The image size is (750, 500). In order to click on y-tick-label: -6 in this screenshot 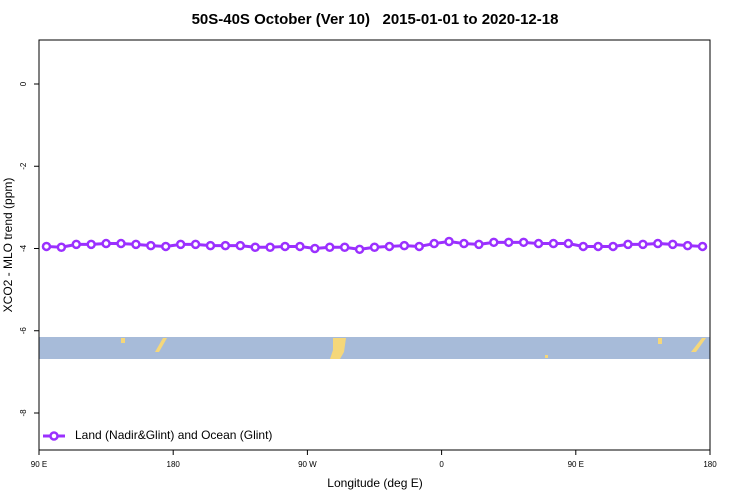, I will do `click(23, 331)`.